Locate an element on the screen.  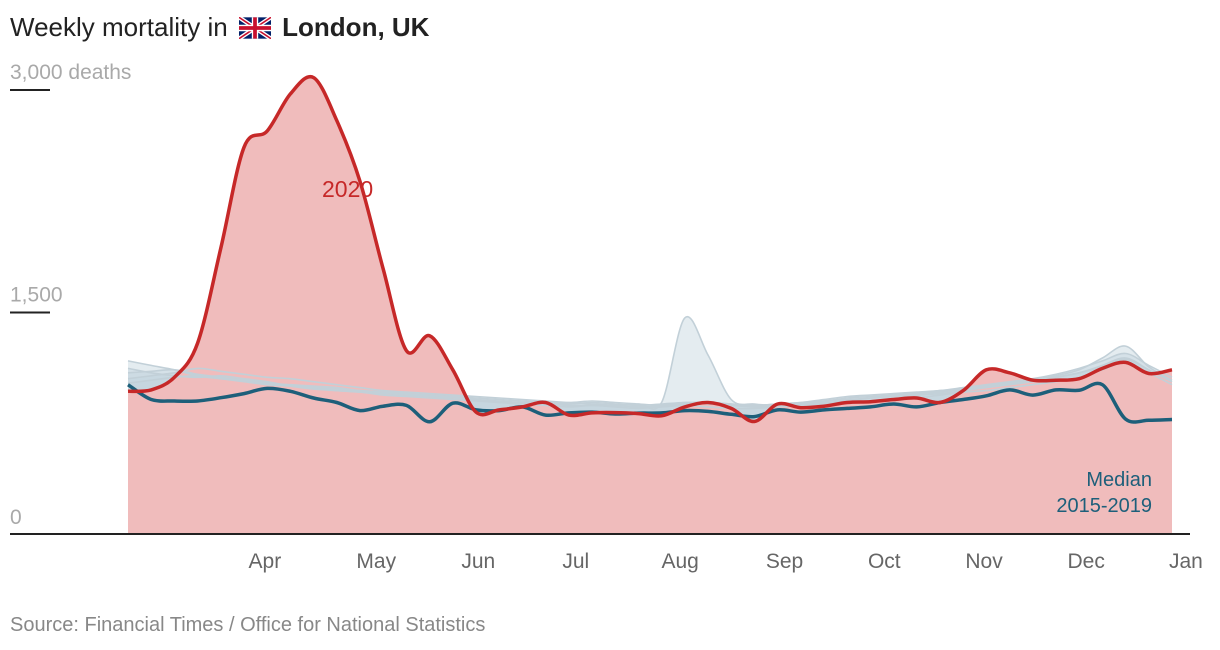
chart-title: Weekly mortality in London, UK is located at coordinates (219, 27).